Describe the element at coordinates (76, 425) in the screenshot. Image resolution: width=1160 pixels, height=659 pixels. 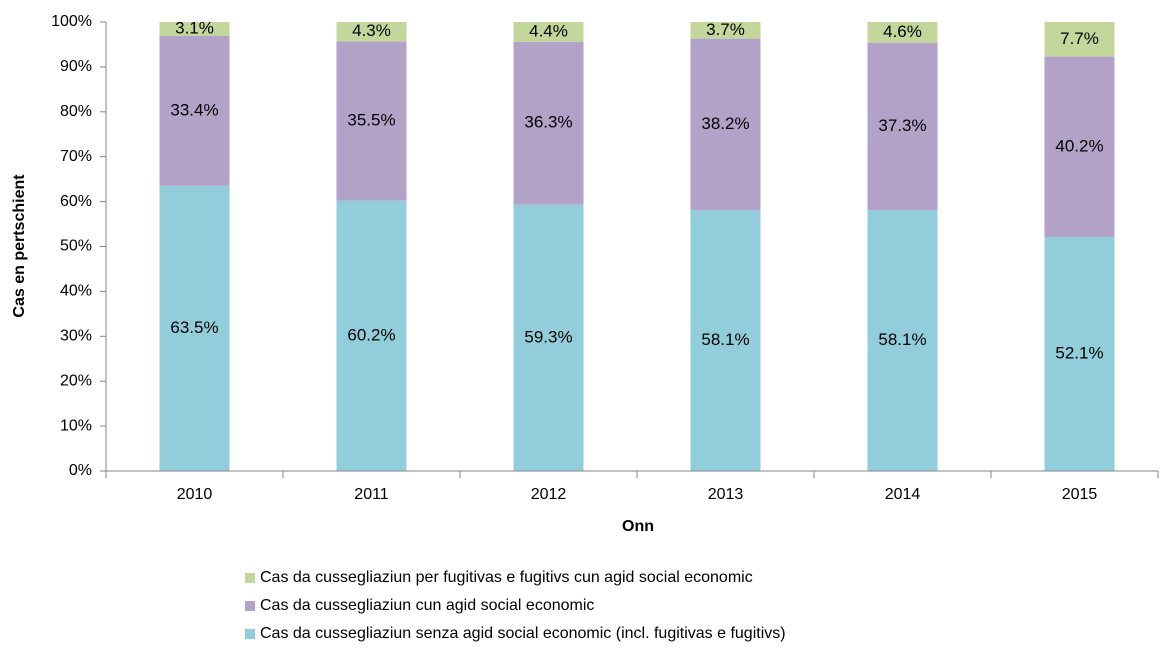
I see `y-tick-label: 10%` at that location.